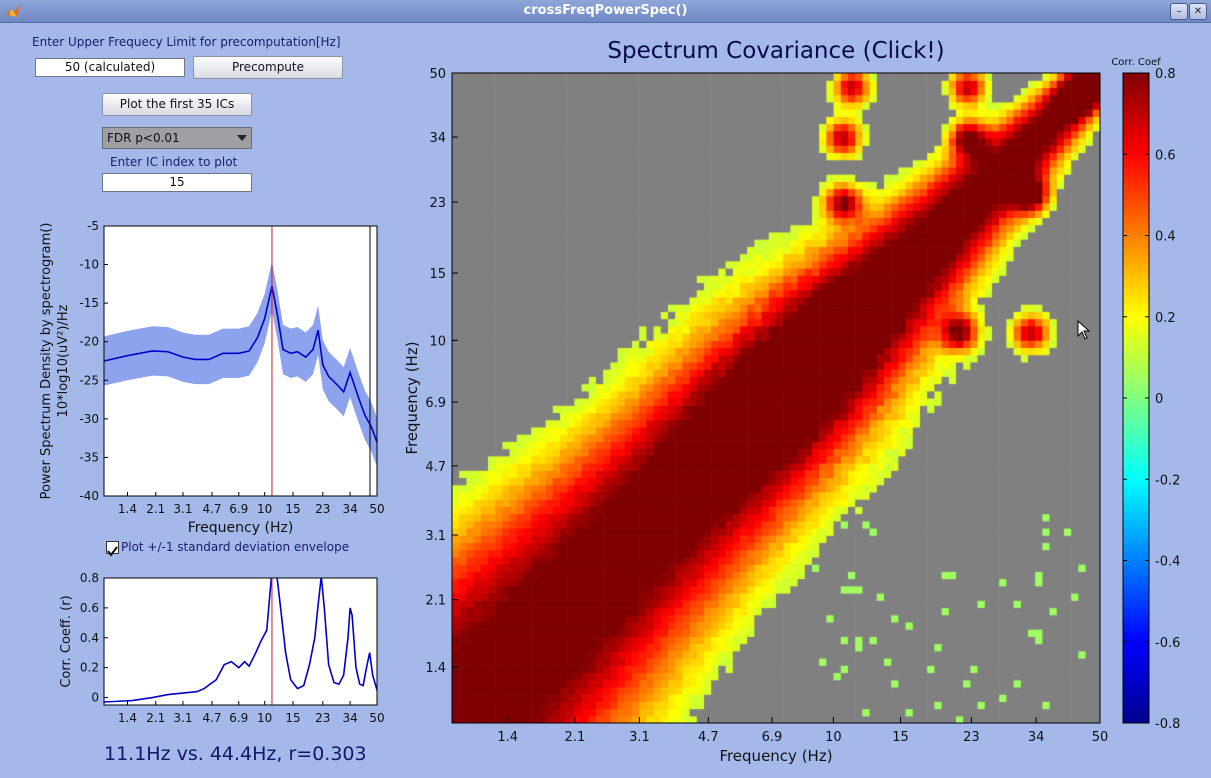  What do you see at coordinates (292, 718) in the screenshot?
I see `corr-x-tick-label: 15` at bounding box center [292, 718].